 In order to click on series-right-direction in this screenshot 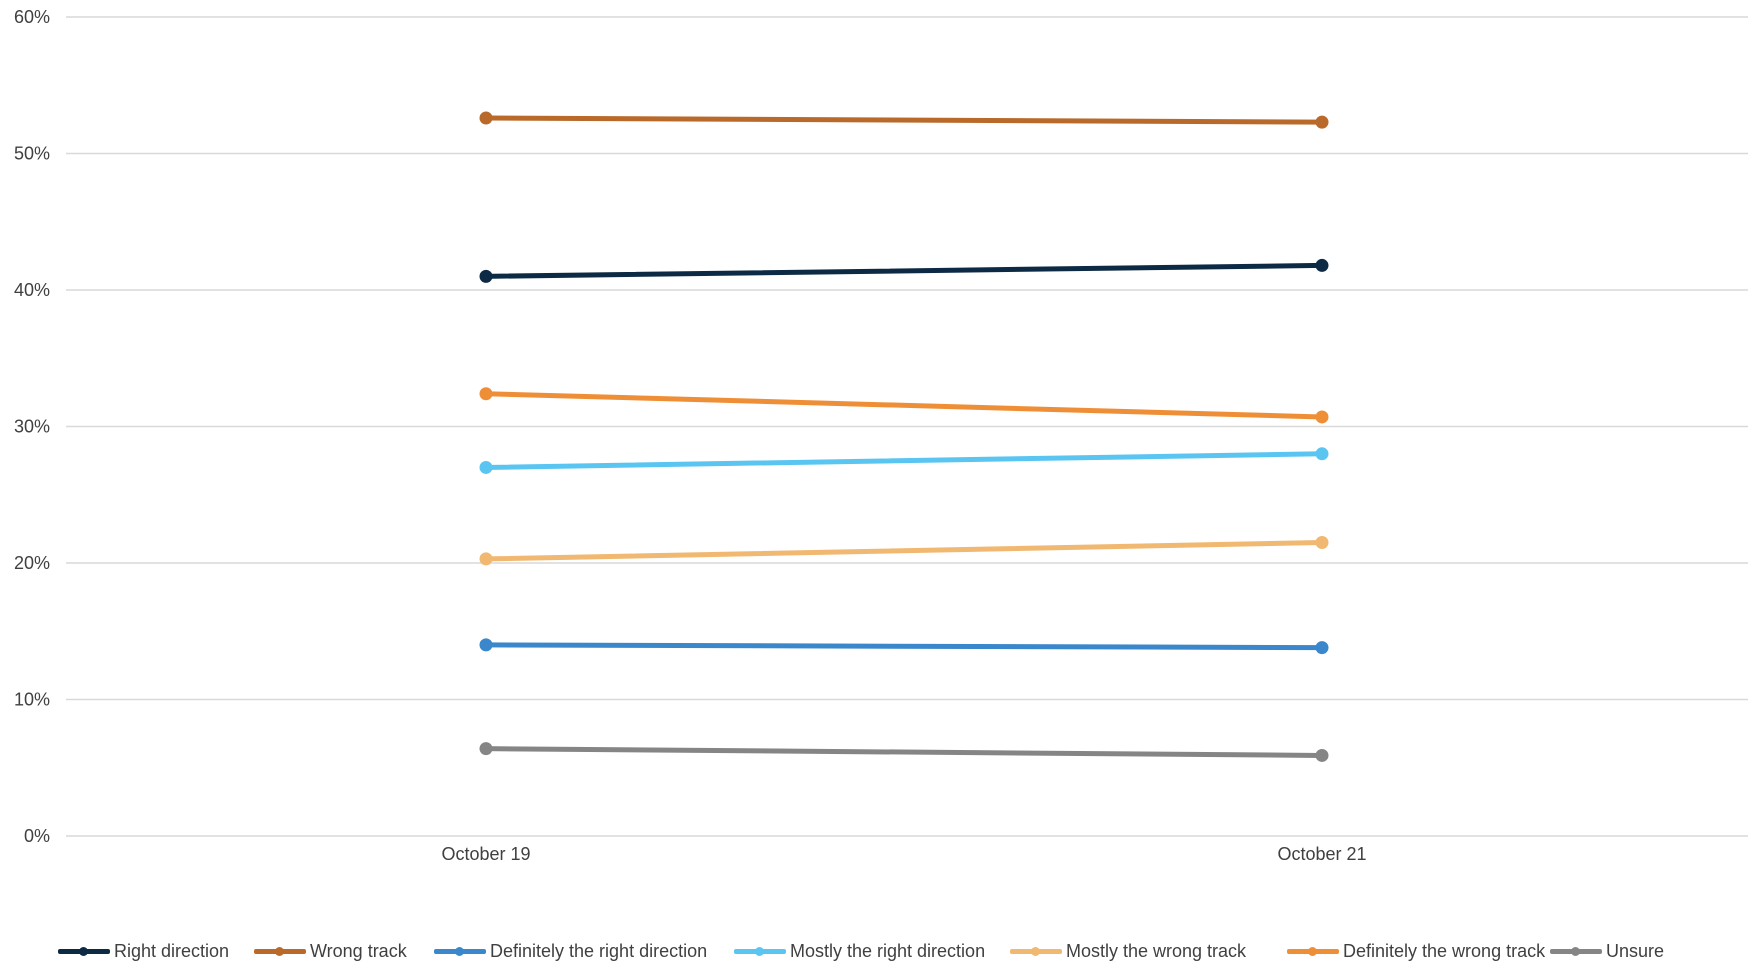, I will do `click(904, 270)`.